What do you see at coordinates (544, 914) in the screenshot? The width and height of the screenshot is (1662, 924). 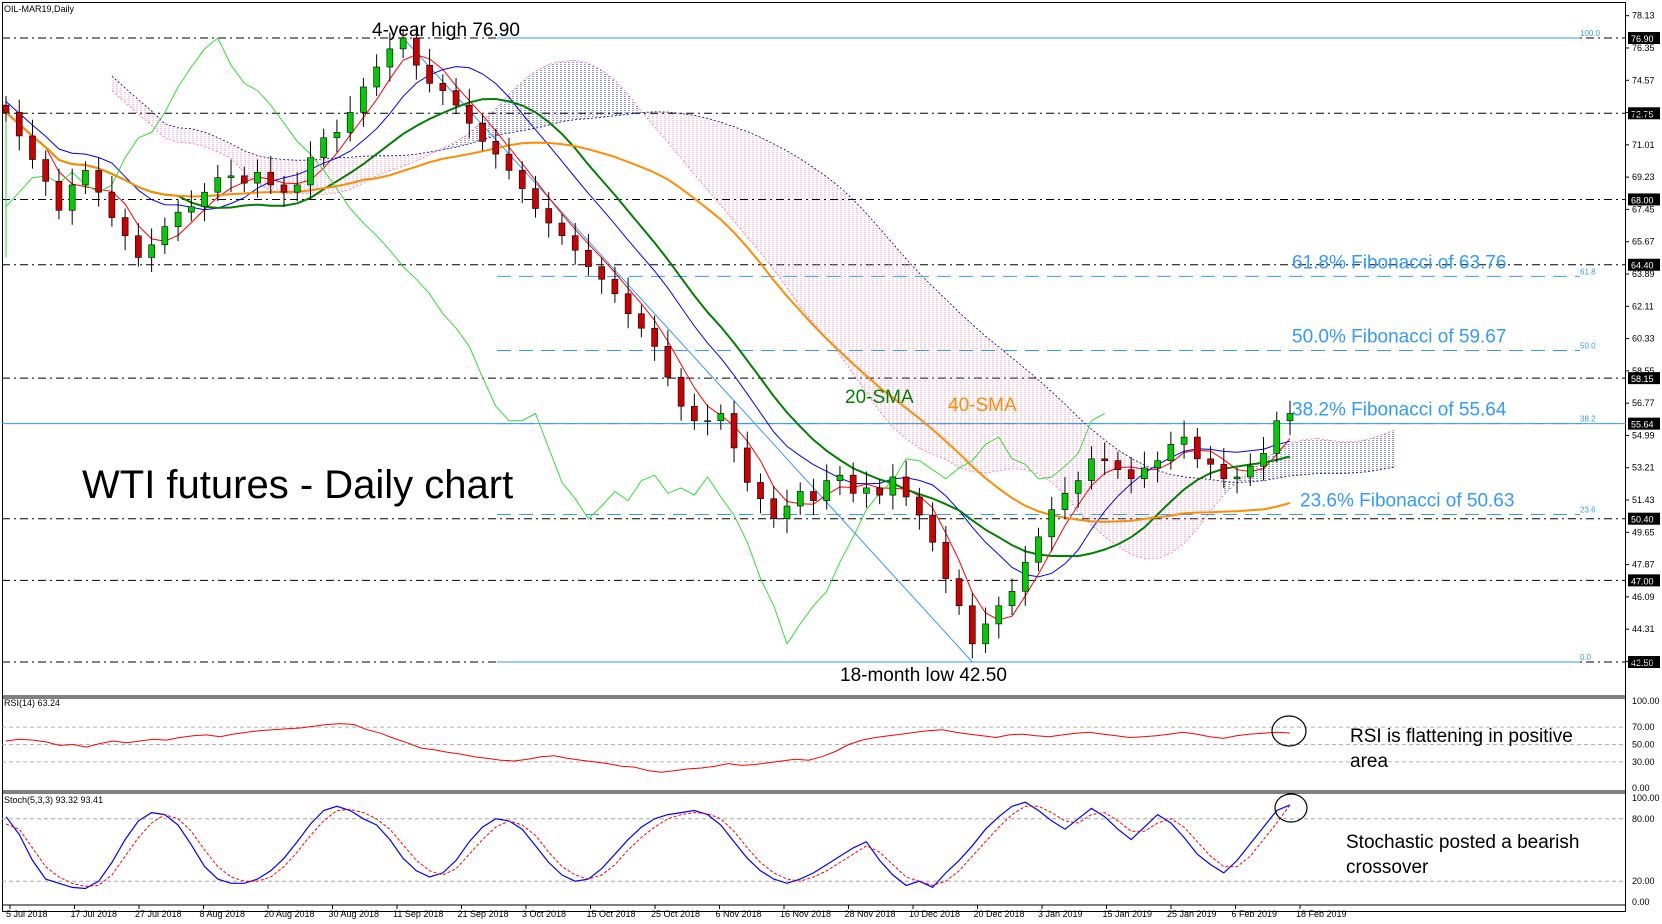 I see `x-tick-label: 3 Oct 2018` at bounding box center [544, 914].